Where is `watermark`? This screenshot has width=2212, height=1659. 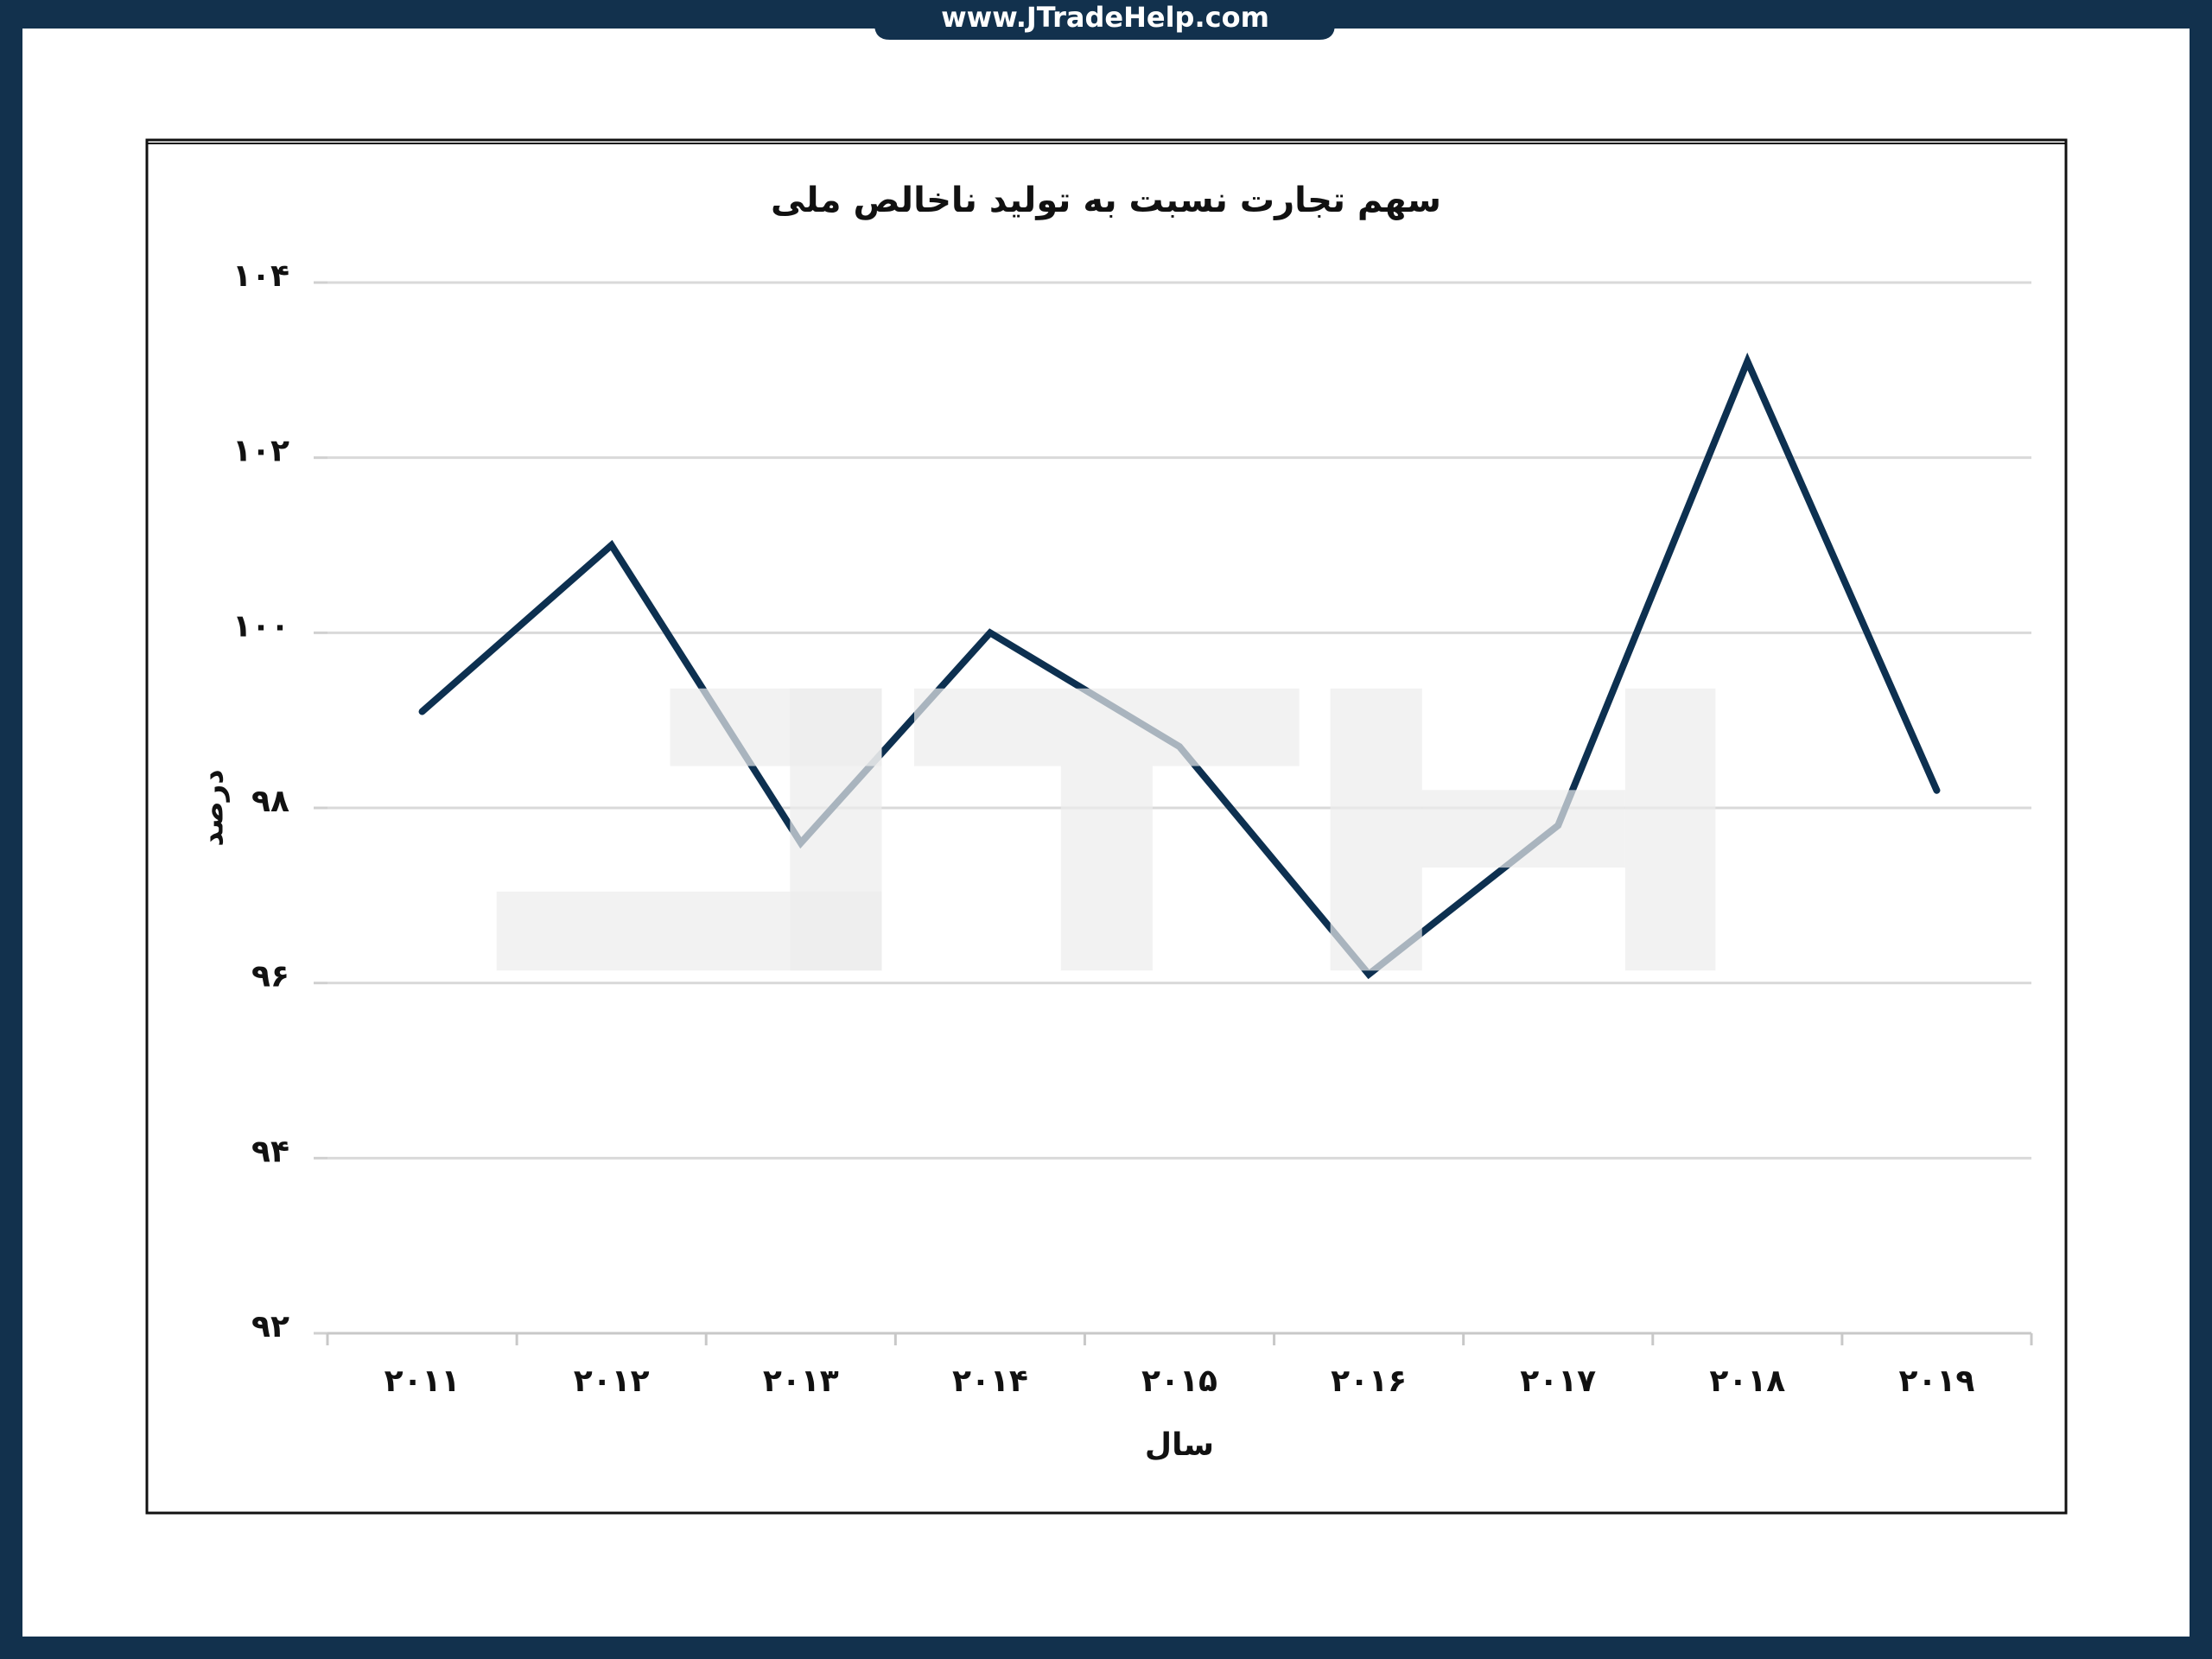
watermark is located at coordinates (1106, 829).